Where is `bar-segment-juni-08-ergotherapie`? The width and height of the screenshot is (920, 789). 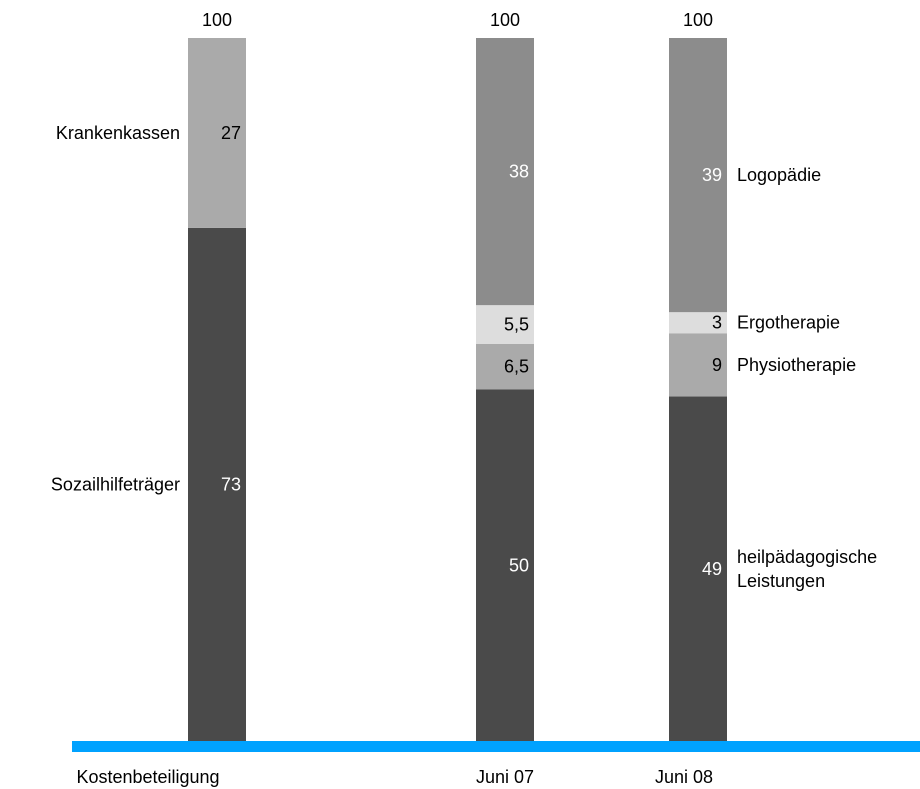 bar-segment-juni-08-ergotherapie is located at coordinates (698, 323).